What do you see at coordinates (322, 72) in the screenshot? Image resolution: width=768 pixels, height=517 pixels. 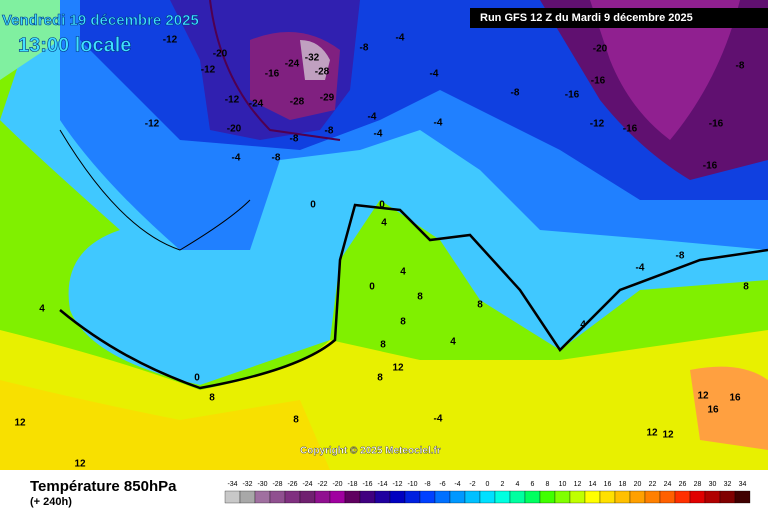 I see `contour-label: -28` at bounding box center [322, 72].